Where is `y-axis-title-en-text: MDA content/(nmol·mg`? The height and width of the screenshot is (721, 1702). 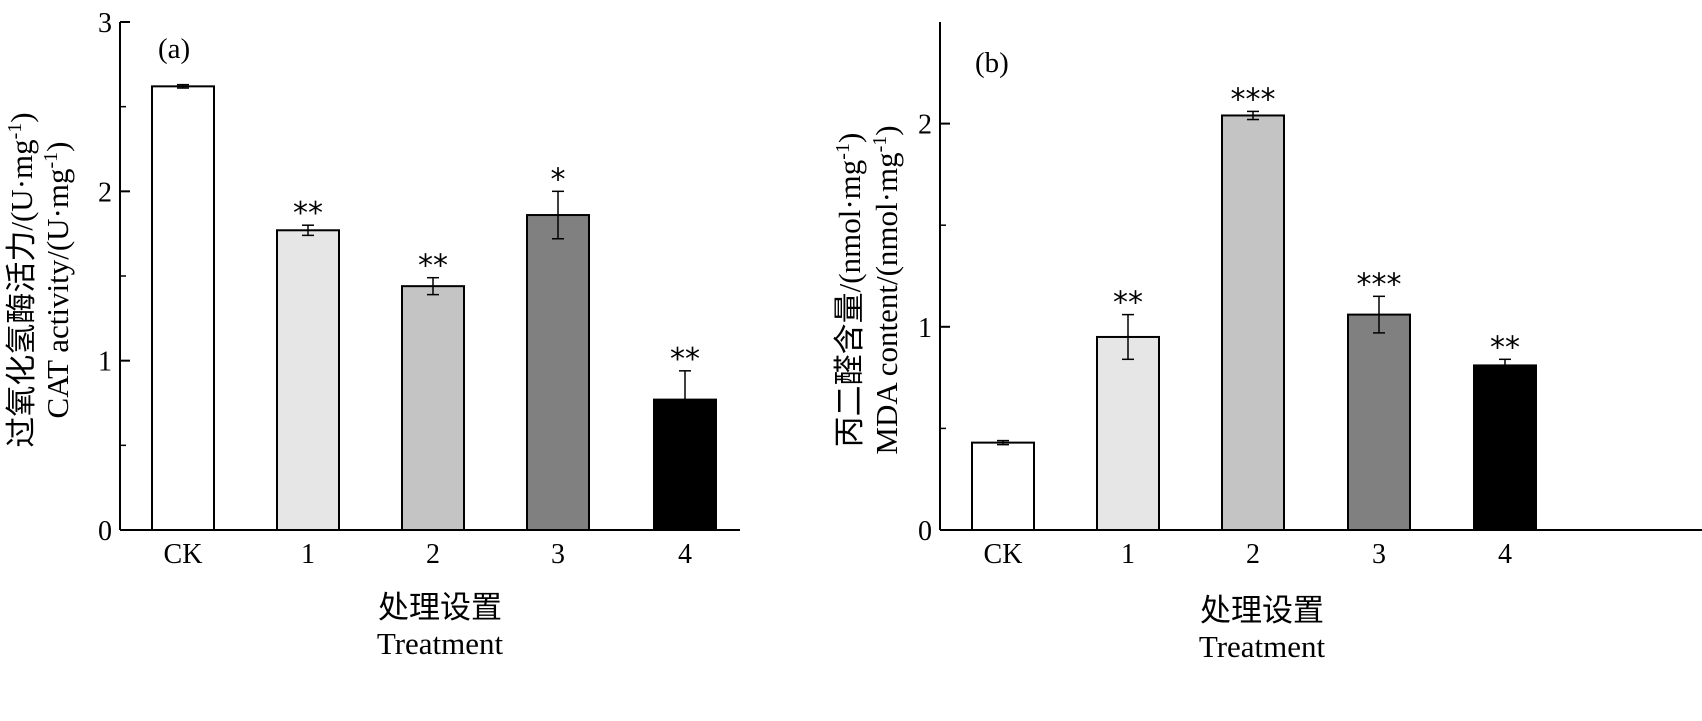 y-axis-title-en-text: MDA content/(nmol·mg is located at coordinates (886, 303).